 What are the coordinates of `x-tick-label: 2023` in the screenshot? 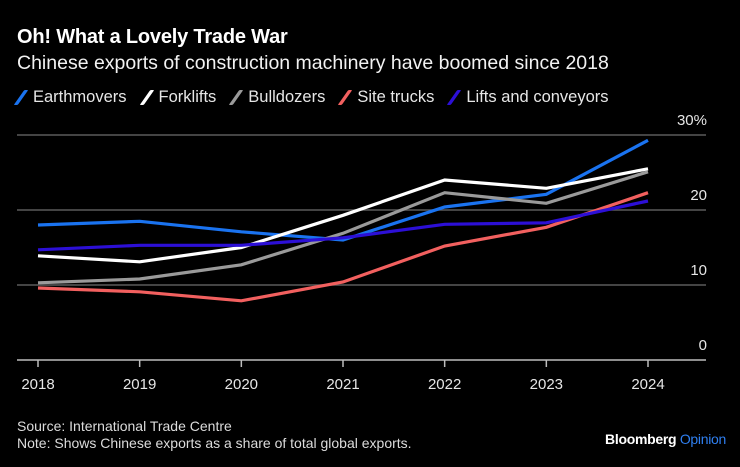 It's located at (546, 384).